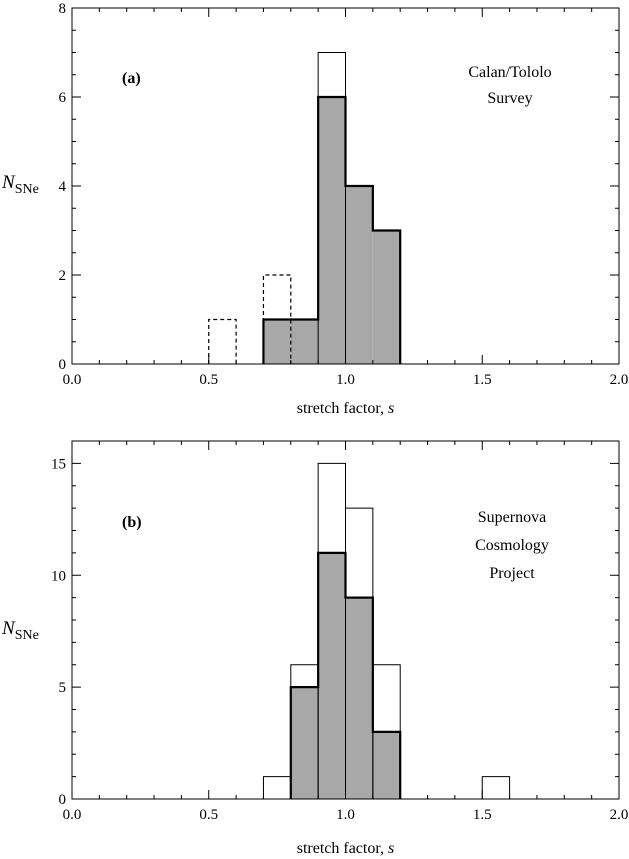  Describe the element at coordinates (58, 576) in the screenshot. I see `y-tick-label: 10` at that location.